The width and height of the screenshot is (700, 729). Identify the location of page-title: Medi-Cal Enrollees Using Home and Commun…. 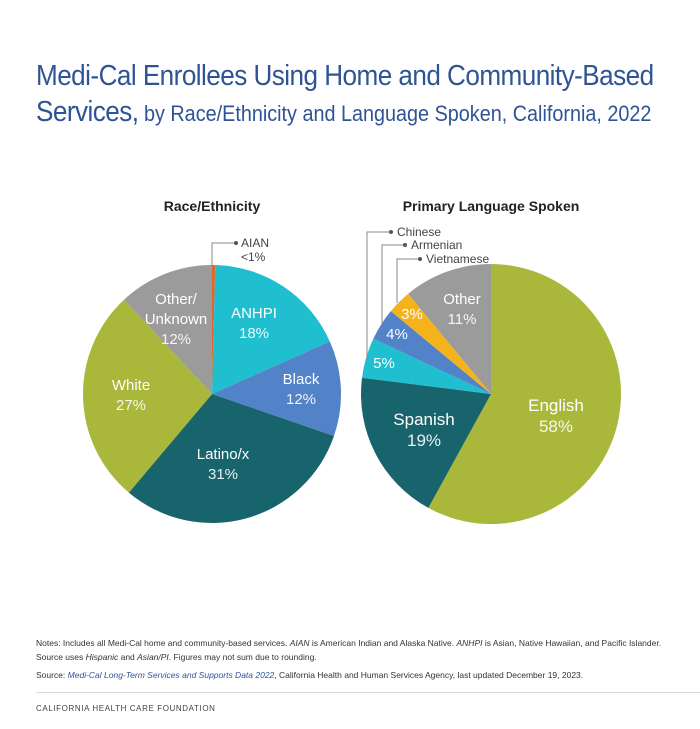
(356, 96).